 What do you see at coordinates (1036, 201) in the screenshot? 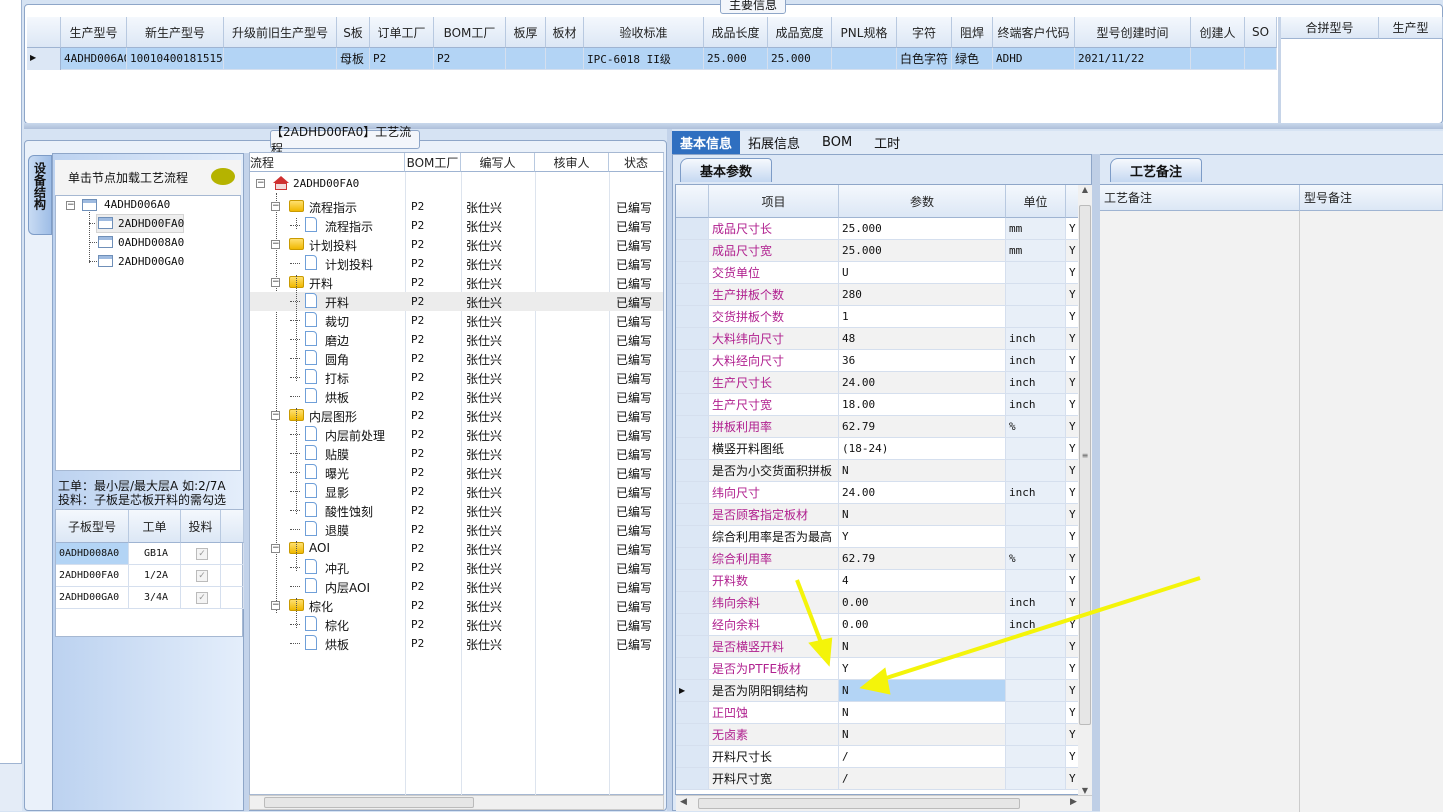
I see `column-header: 单位` at bounding box center [1036, 201].